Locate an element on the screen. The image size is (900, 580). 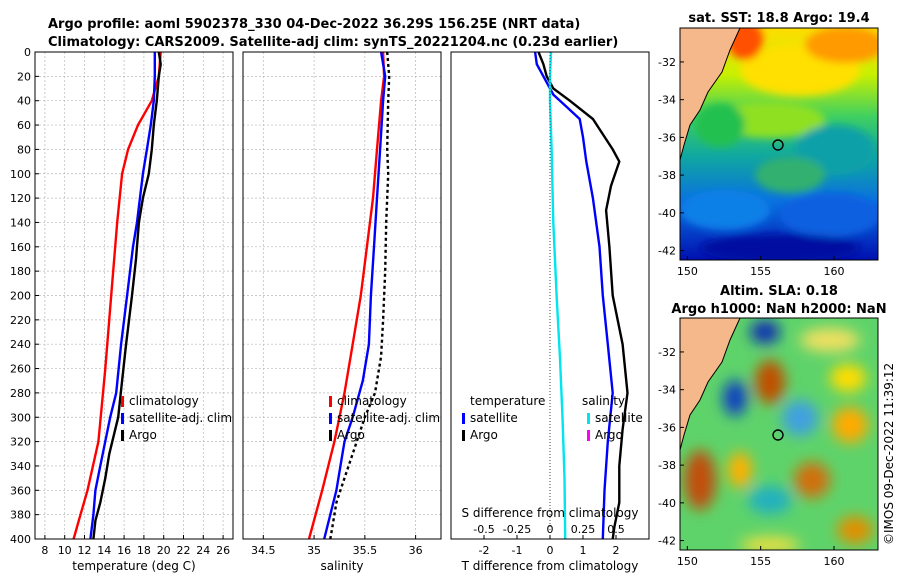
sla-coastline is located at coordinates (710, 384).